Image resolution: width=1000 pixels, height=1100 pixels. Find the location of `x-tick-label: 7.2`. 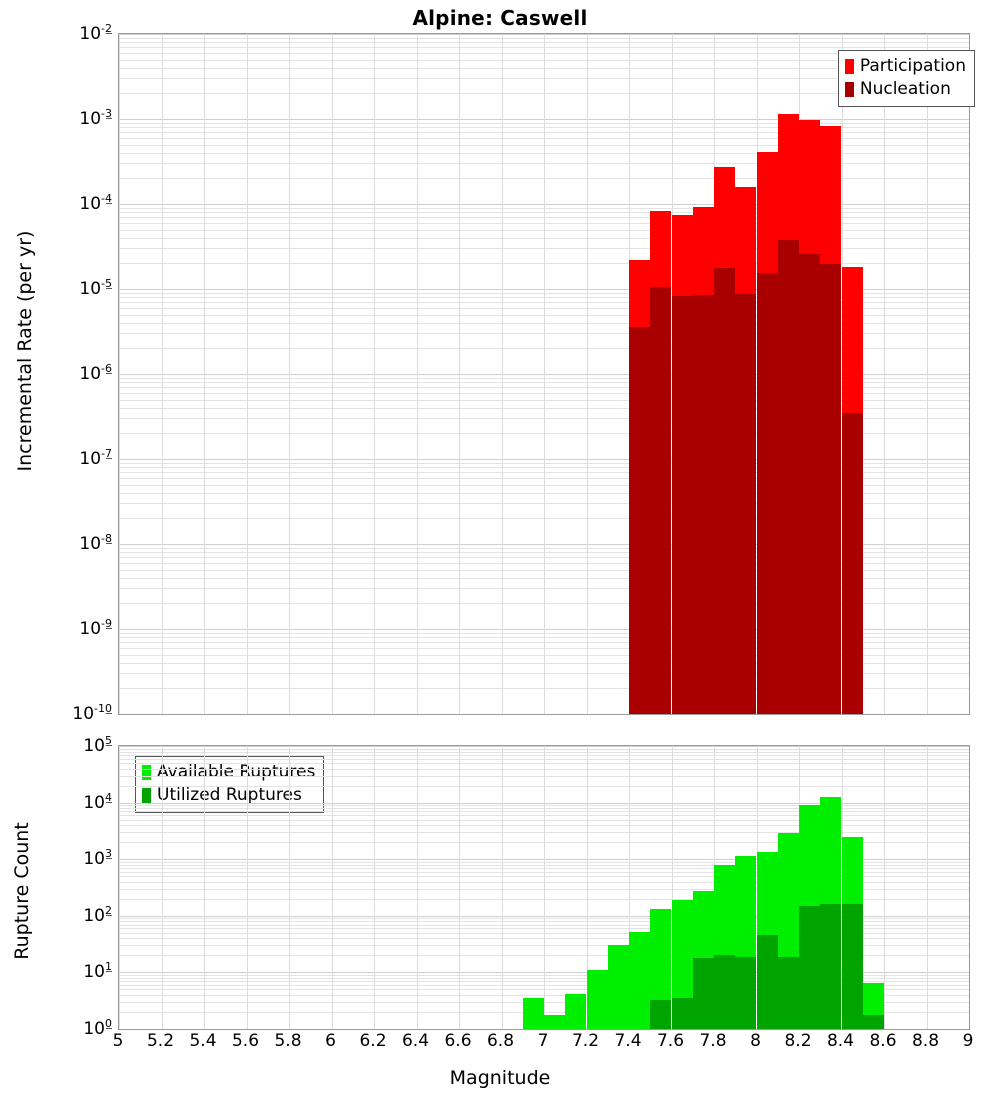

x-tick-label: 7.2 is located at coordinates (585, 1041).